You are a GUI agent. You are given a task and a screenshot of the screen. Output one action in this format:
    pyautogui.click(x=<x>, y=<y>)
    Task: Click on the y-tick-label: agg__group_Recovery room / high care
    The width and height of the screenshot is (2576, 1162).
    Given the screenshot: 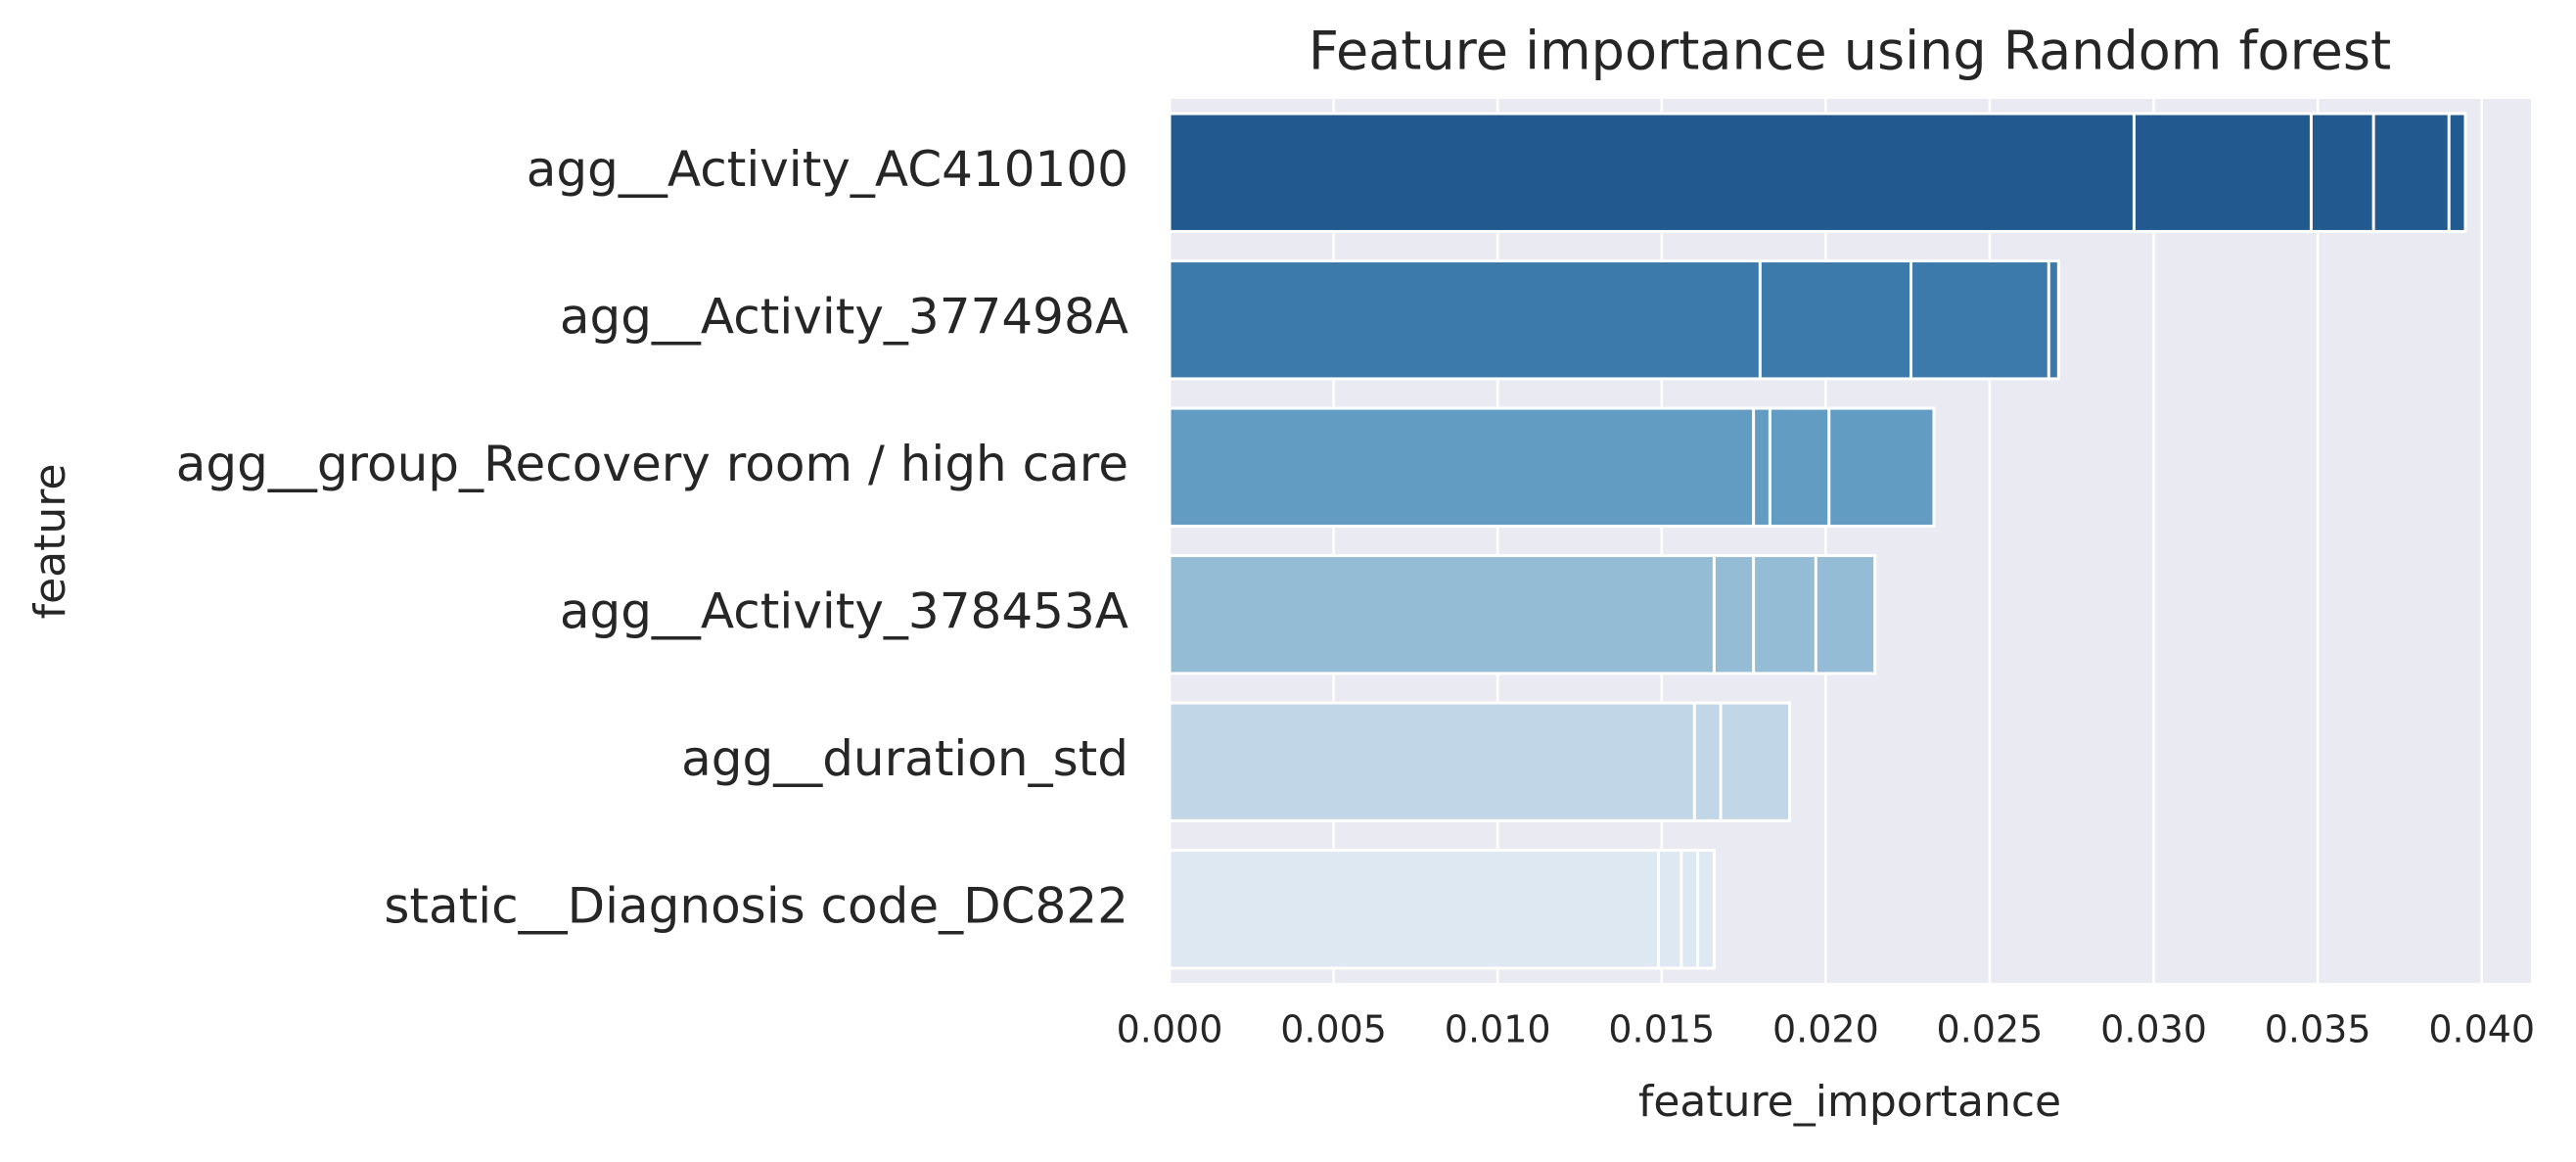 What is the action you would take?
    pyautogui.click(x=652, y=464)
    